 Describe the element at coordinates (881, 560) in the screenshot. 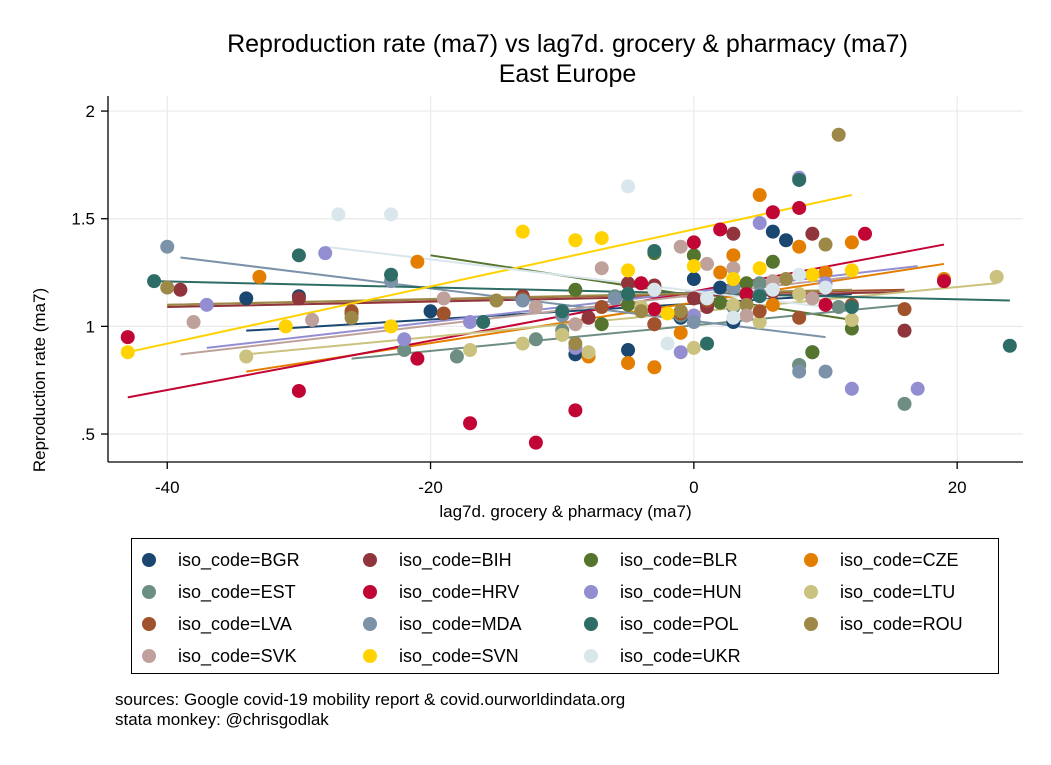

I see `legend-item-cze: iso_code=CZE` at that location.